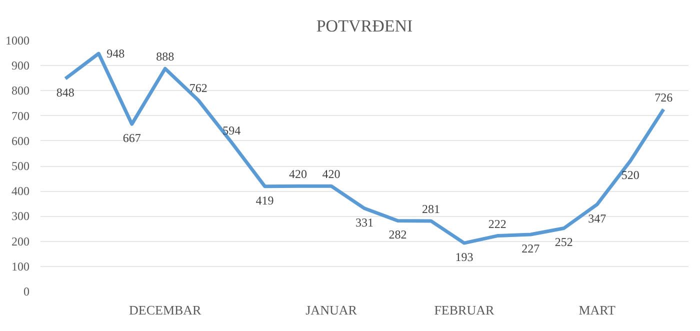 This screenshot has height=331, width=700. I want to click on y-tick-label: 600, so click(21, 141).